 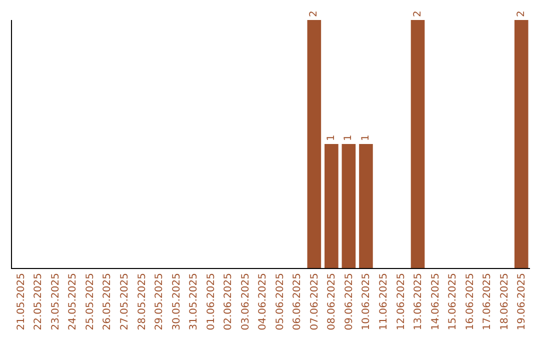 What do you see at coordinates (401, 301) in the screenshot?
I see `x-tick-label: 12.06.2025` at bounding box center [401, 301].